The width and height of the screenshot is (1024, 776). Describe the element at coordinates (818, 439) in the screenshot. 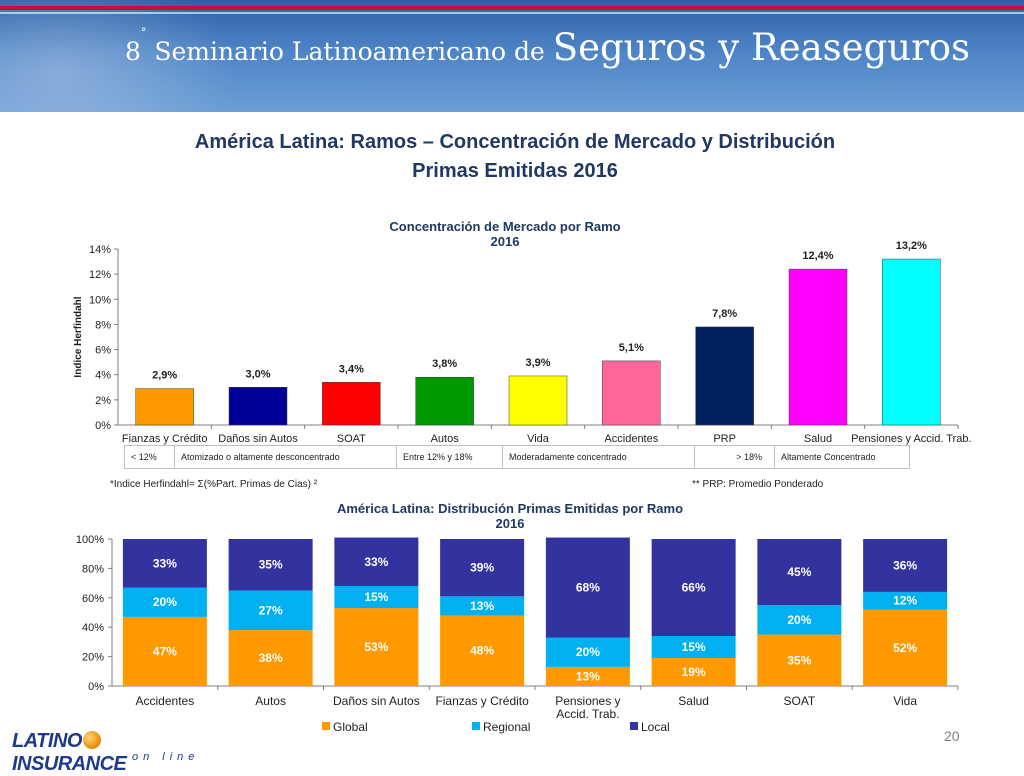

I see `chart1-x-tick-label: Salud` at that location.